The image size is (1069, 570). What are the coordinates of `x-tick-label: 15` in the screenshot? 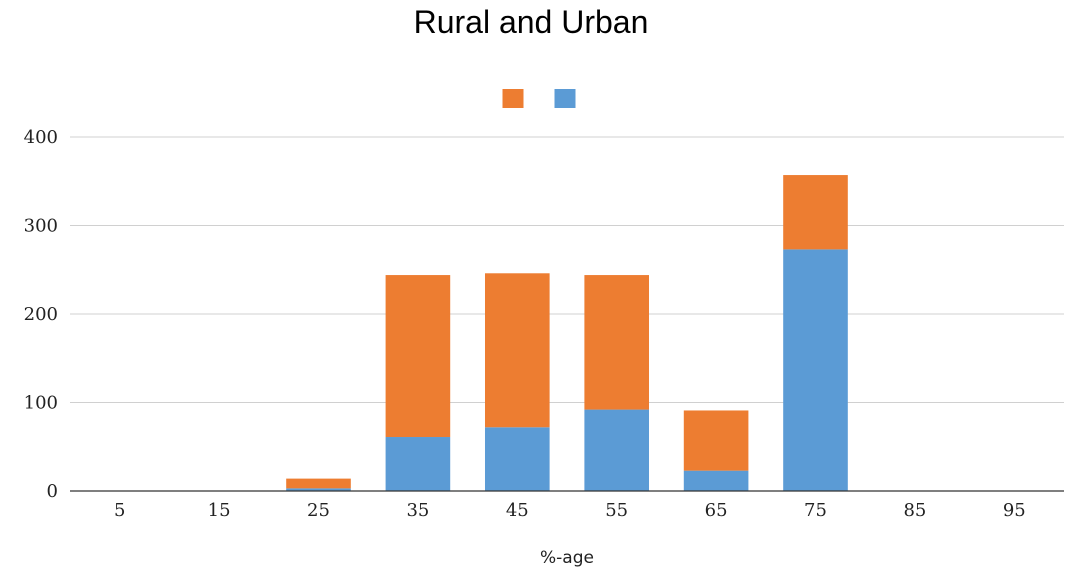 It's located at (219, 510).